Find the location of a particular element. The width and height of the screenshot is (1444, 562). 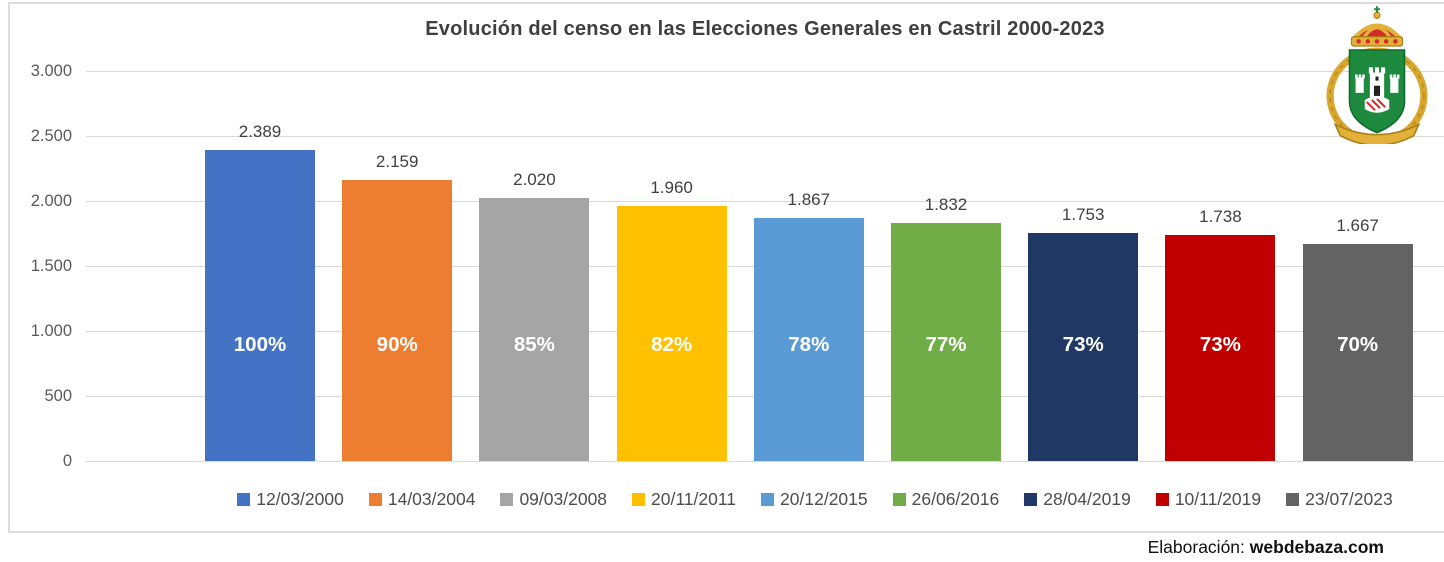

bar-percent-label: 100% is located at coordinates (260, 344).